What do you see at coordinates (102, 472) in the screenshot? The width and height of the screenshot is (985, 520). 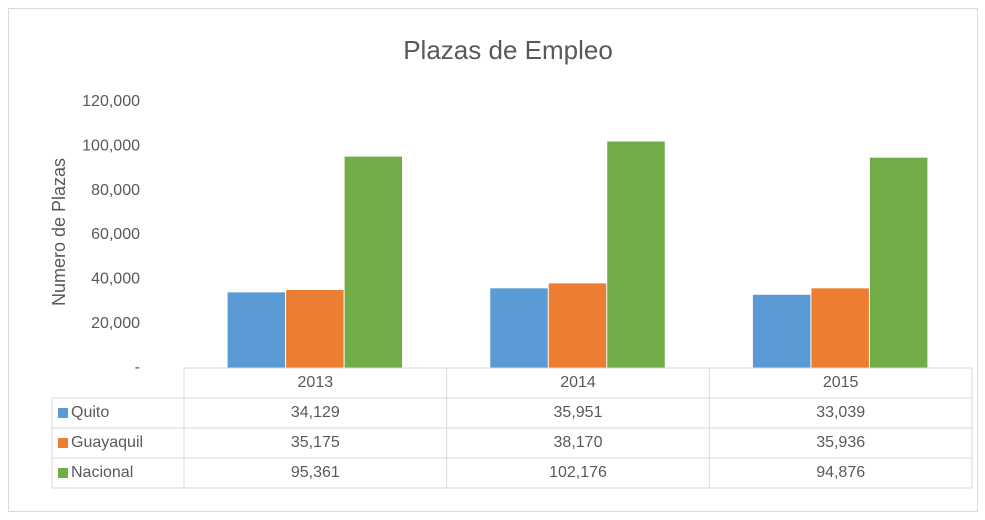 I see `legend-label: Nacional` at bounding box center [102, 472].